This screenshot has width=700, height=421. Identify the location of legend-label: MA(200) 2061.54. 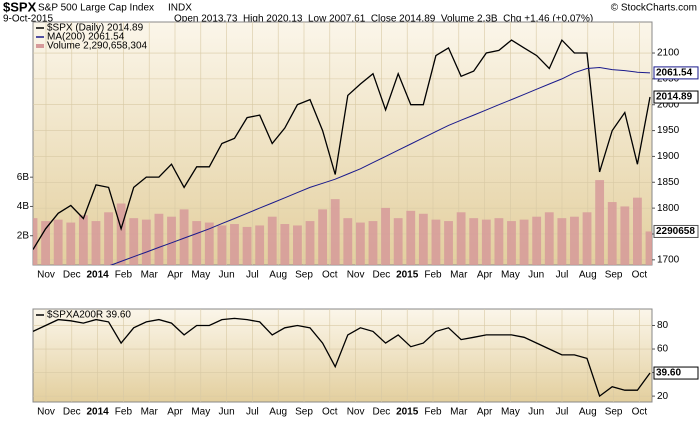
(86, 37).